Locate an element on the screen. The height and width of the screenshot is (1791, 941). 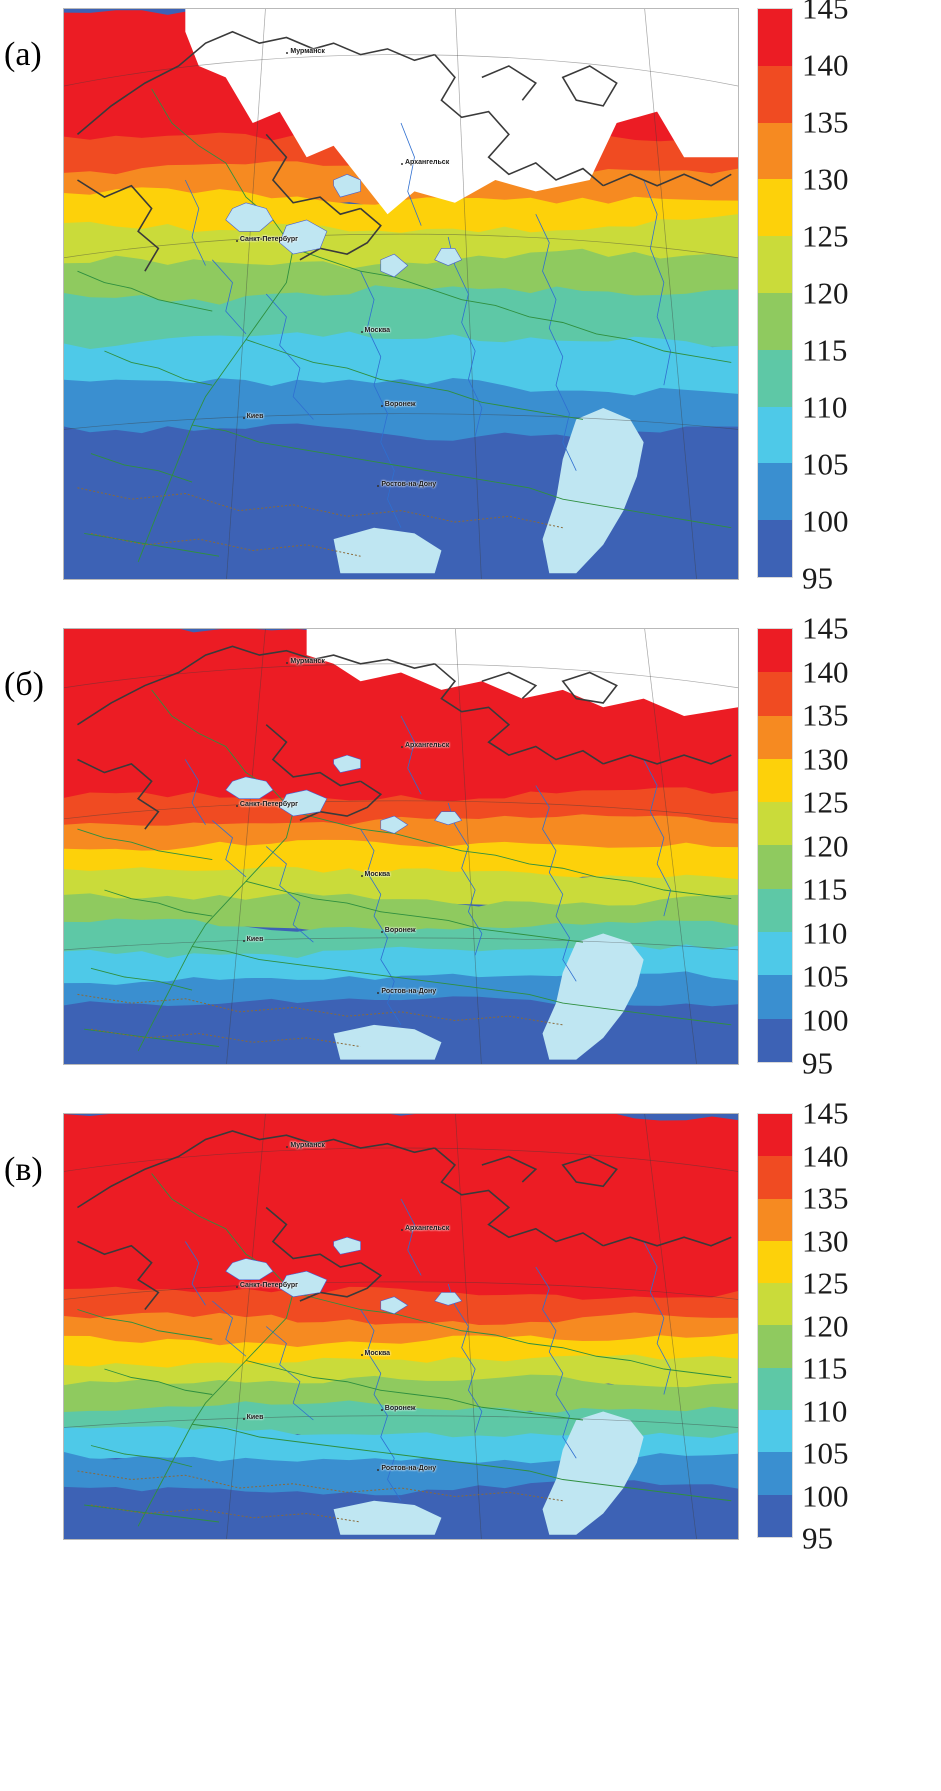
colorbar-tick-110: 110 is located at coordinates (825, 932).